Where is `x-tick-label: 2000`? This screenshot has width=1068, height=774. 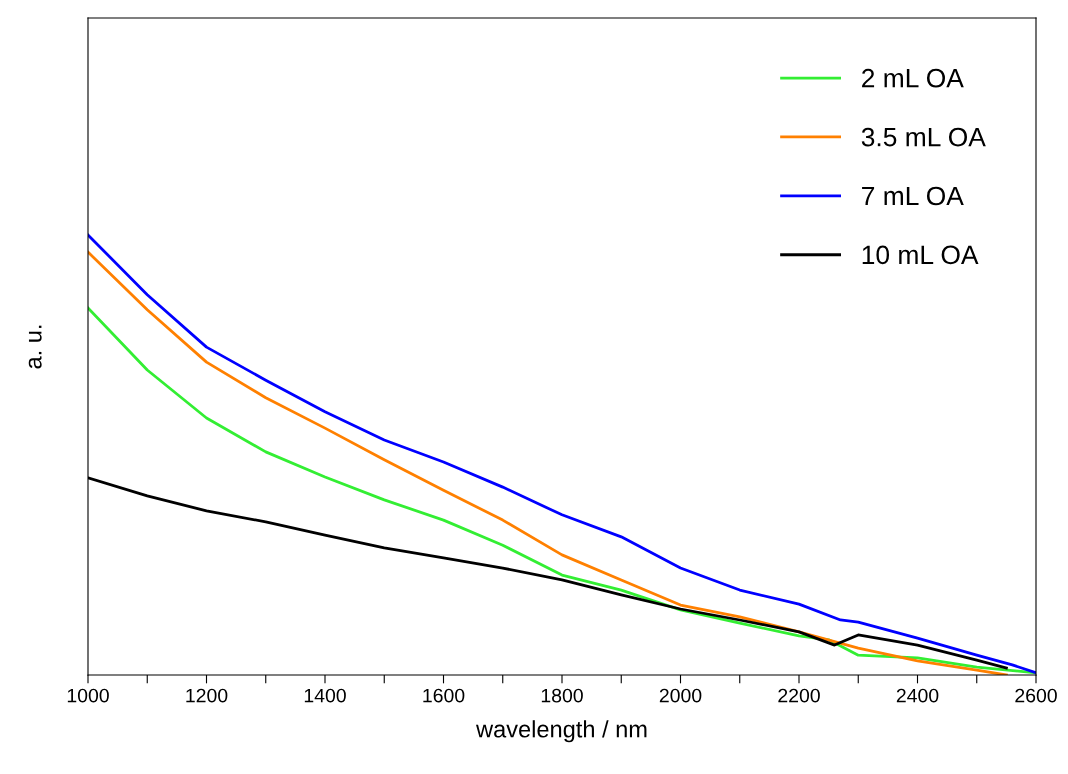
x-tick-label: 2000 is located at coordinates (680, 695).